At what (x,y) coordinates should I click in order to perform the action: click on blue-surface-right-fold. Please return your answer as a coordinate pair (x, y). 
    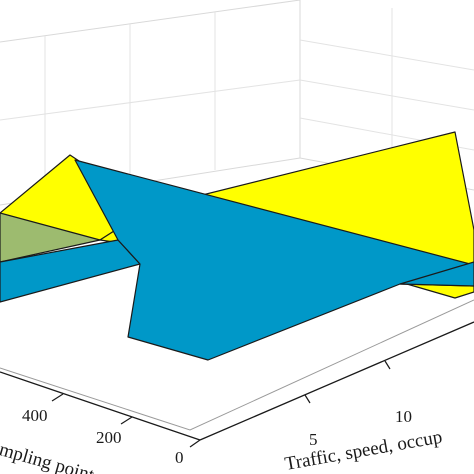
    Looking at the image, I should click on (436, 274).